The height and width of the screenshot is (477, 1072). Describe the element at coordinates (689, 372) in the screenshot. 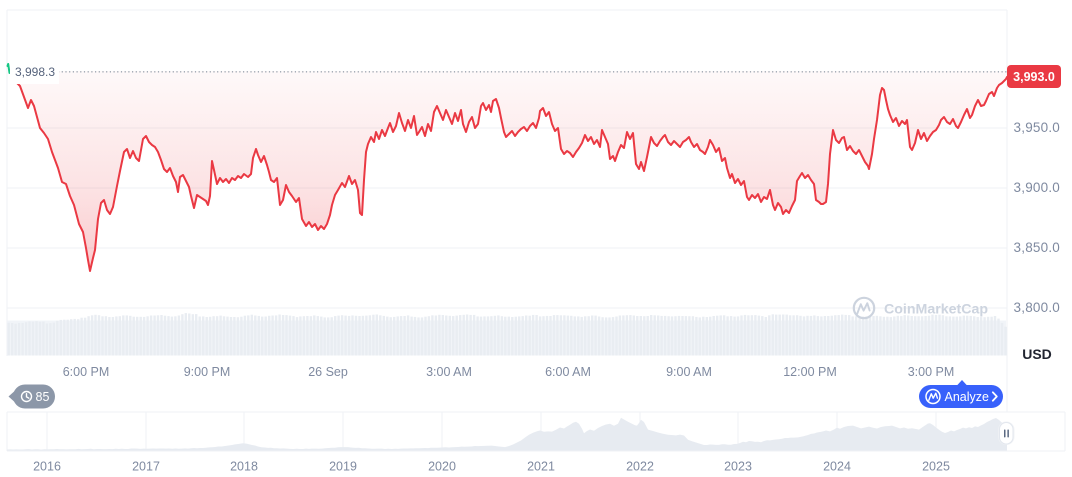

I see `svg-text: 9:00 AM` at that location.